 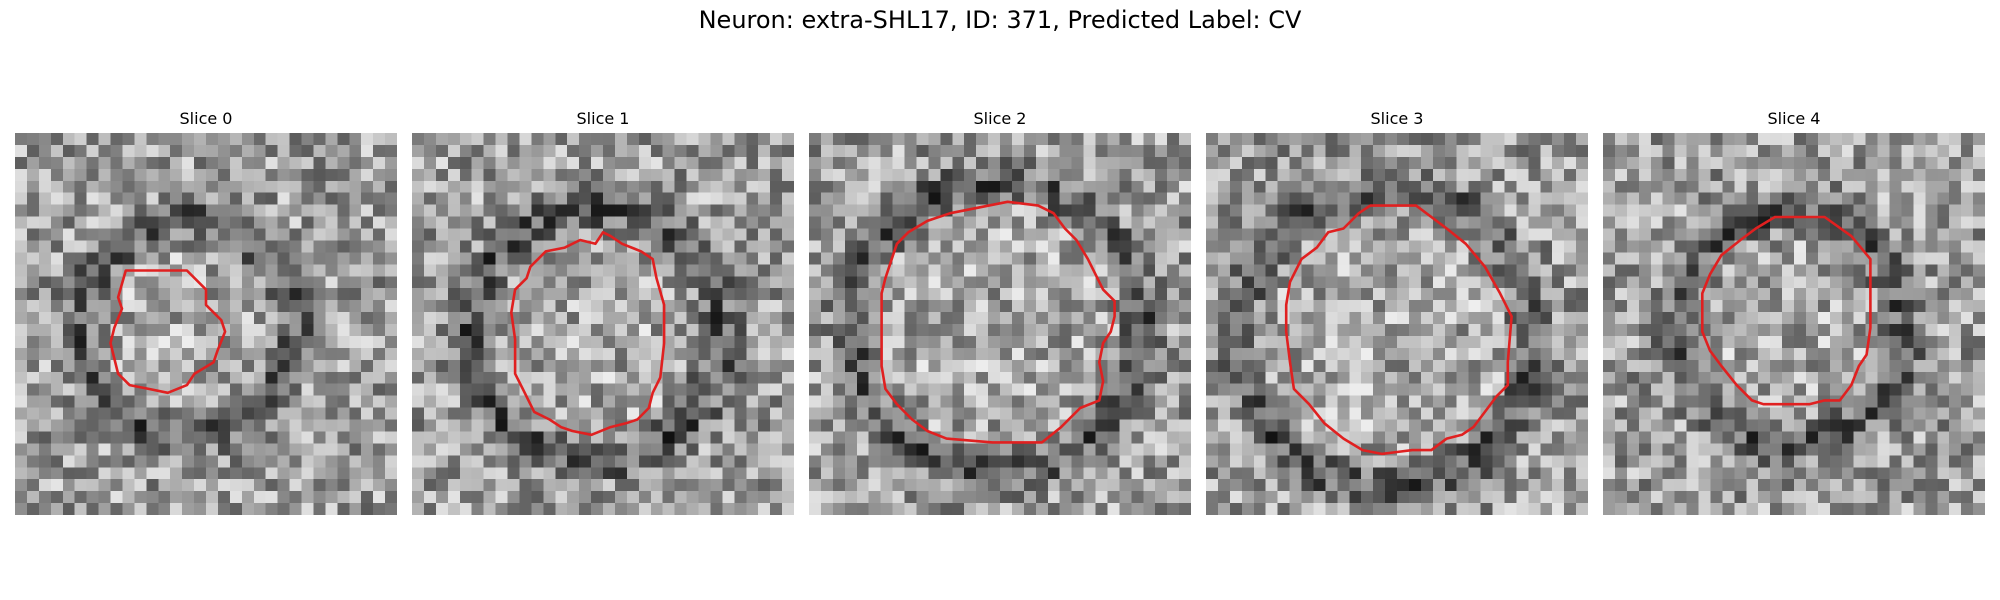 What do you see at coordinates (1794, 118) in the screenshot?
I see `slice-title: Slice 4` at bounding box center [1794, 118].